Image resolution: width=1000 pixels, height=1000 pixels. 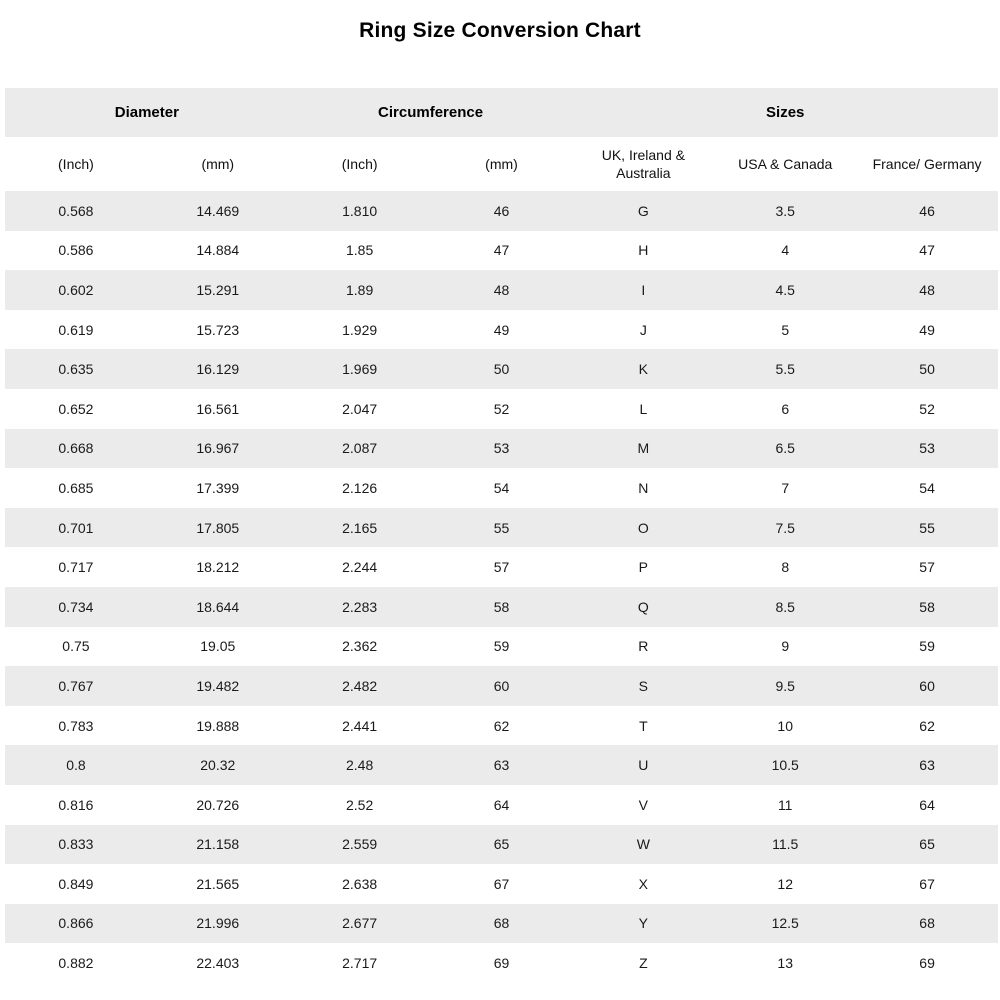 I want to click on table-row: 0.783 19.888 2.441 62 T 10 62, so click(x=501, y=725).